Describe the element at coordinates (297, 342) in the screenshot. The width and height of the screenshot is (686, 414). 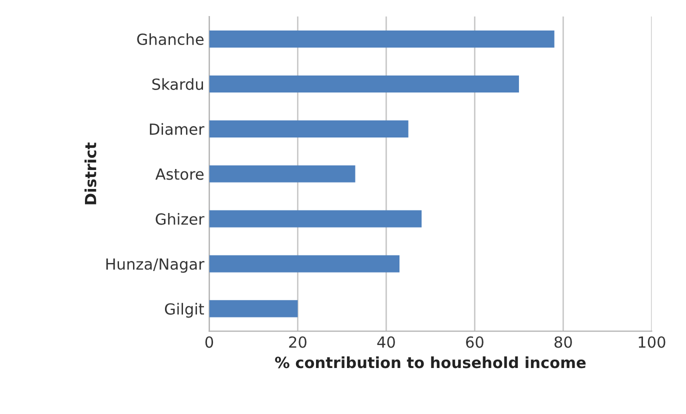
I see `x-tick-label: 20` at that location.